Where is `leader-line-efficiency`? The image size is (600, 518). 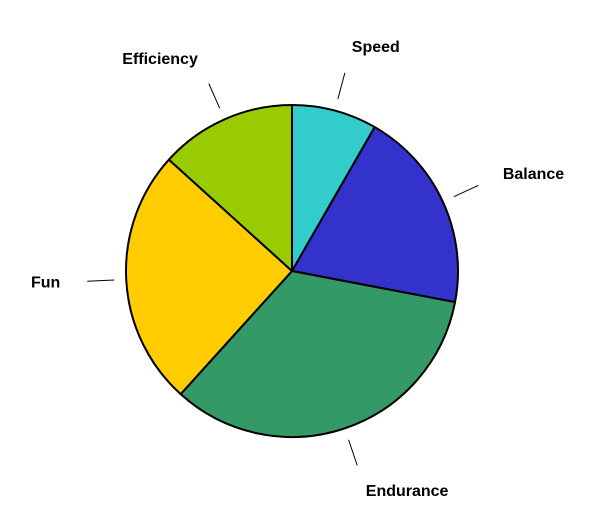 leader-line-efficiency is located at coordinates (214, 96).